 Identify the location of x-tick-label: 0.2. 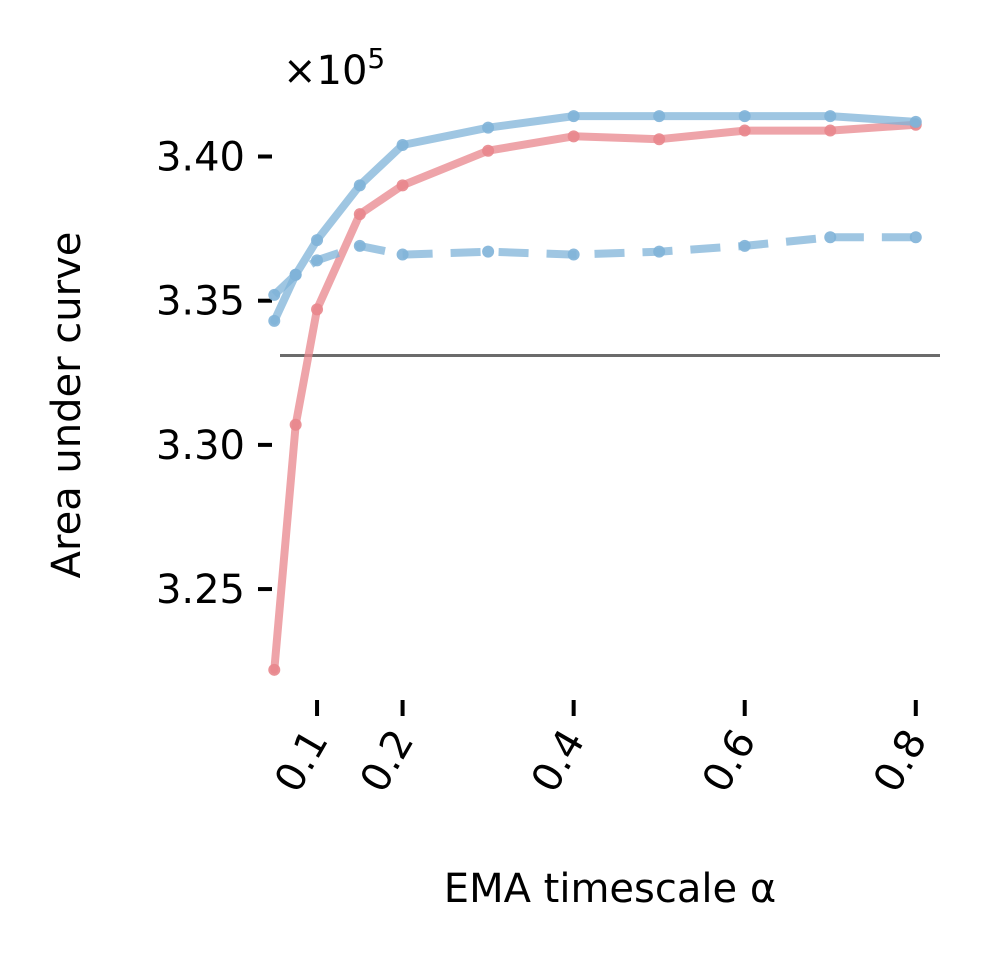
(388, 761).